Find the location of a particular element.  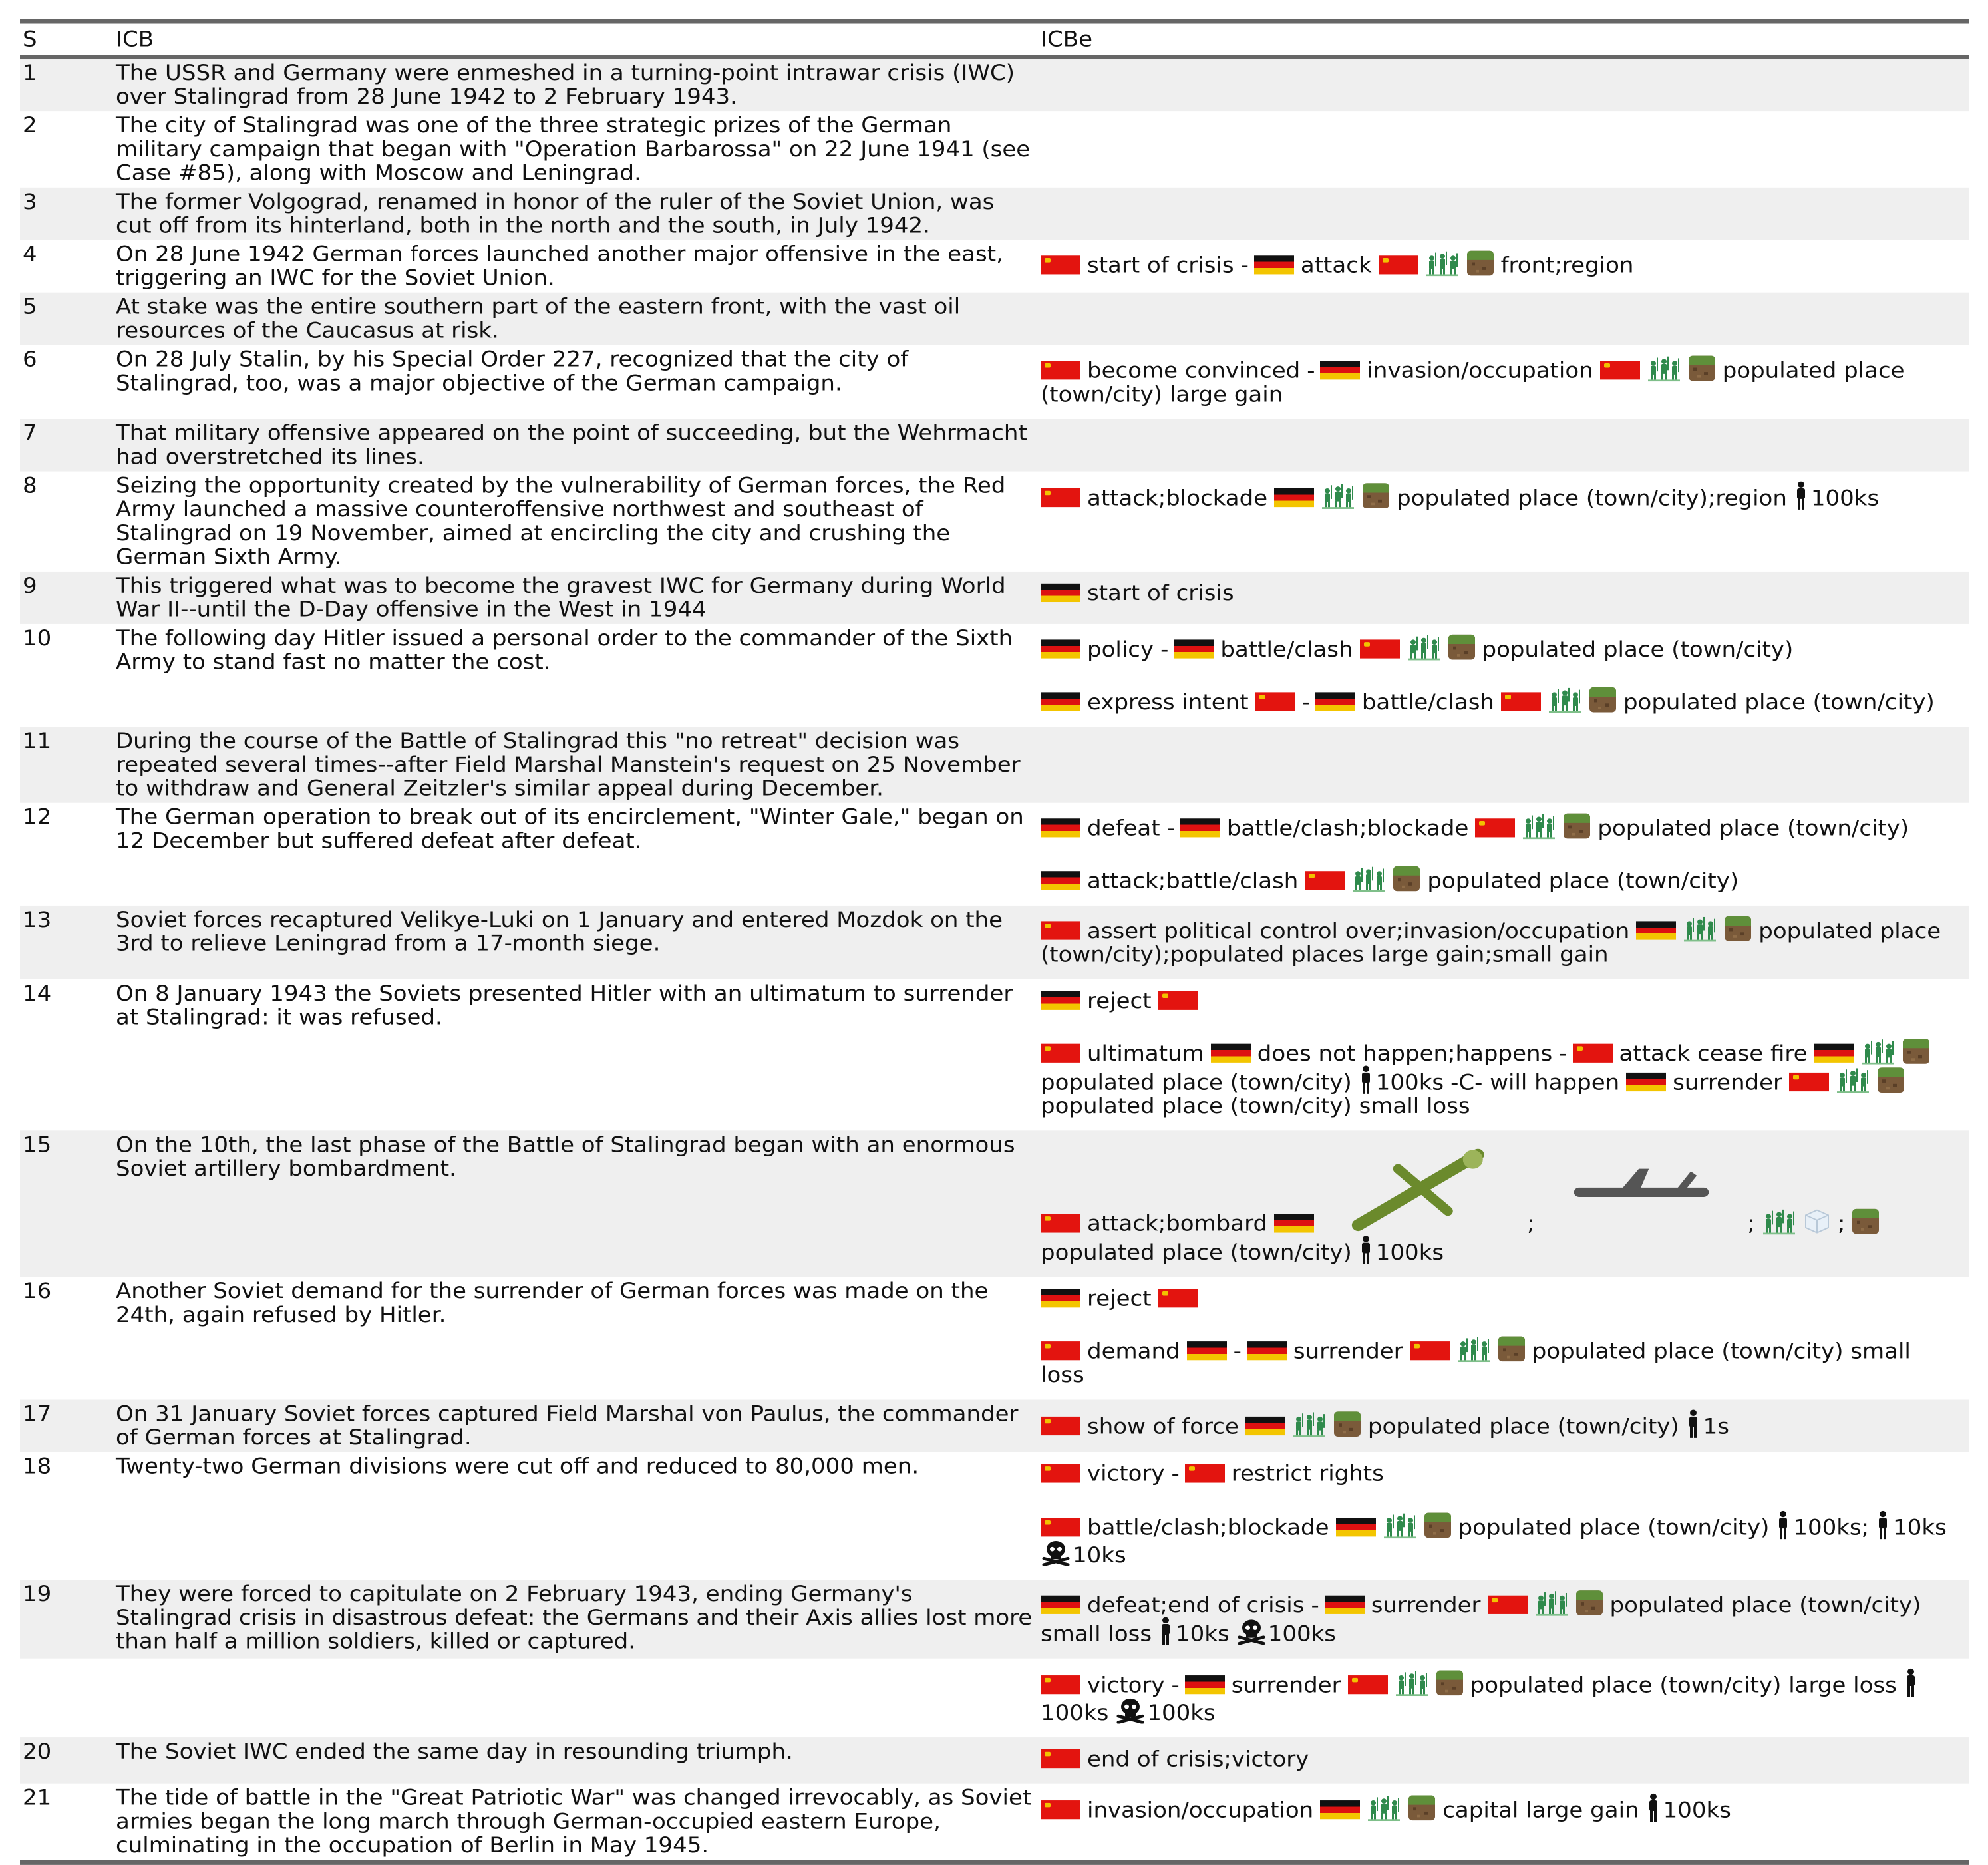

event-action: battle/clash;blockade is located at coordinates (1208, 1528).